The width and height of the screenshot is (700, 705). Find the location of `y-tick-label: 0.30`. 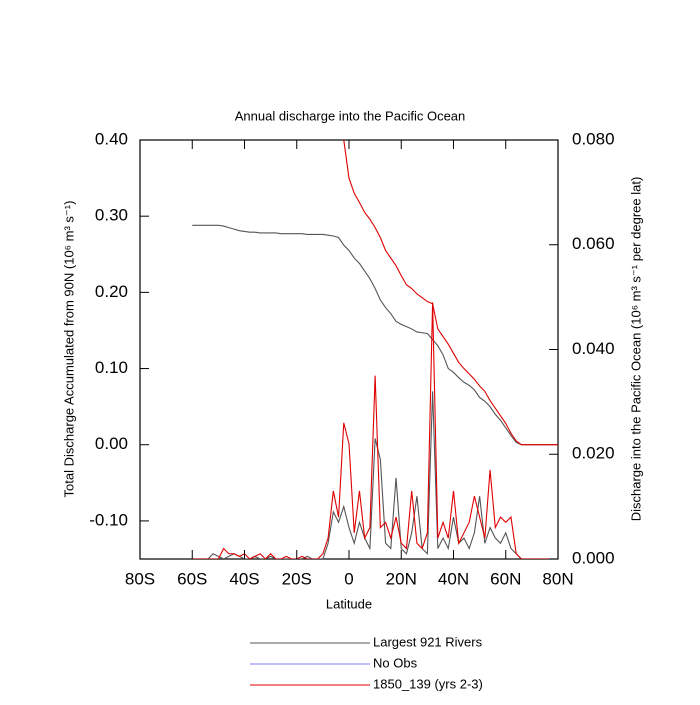

y-tick-label: 0.30 is located at coordinates (111, 215).